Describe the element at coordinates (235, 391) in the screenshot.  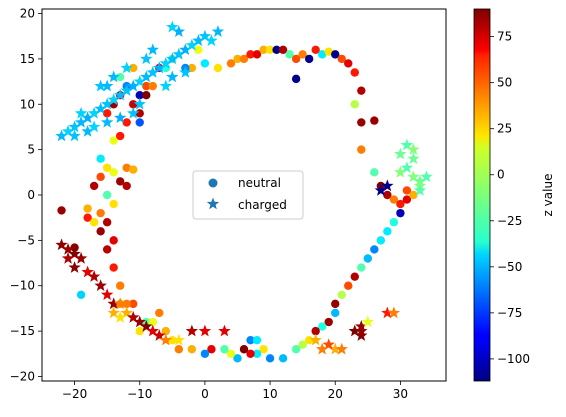
I see `x-axis: −20 −10 0 10 20 30` at that location.